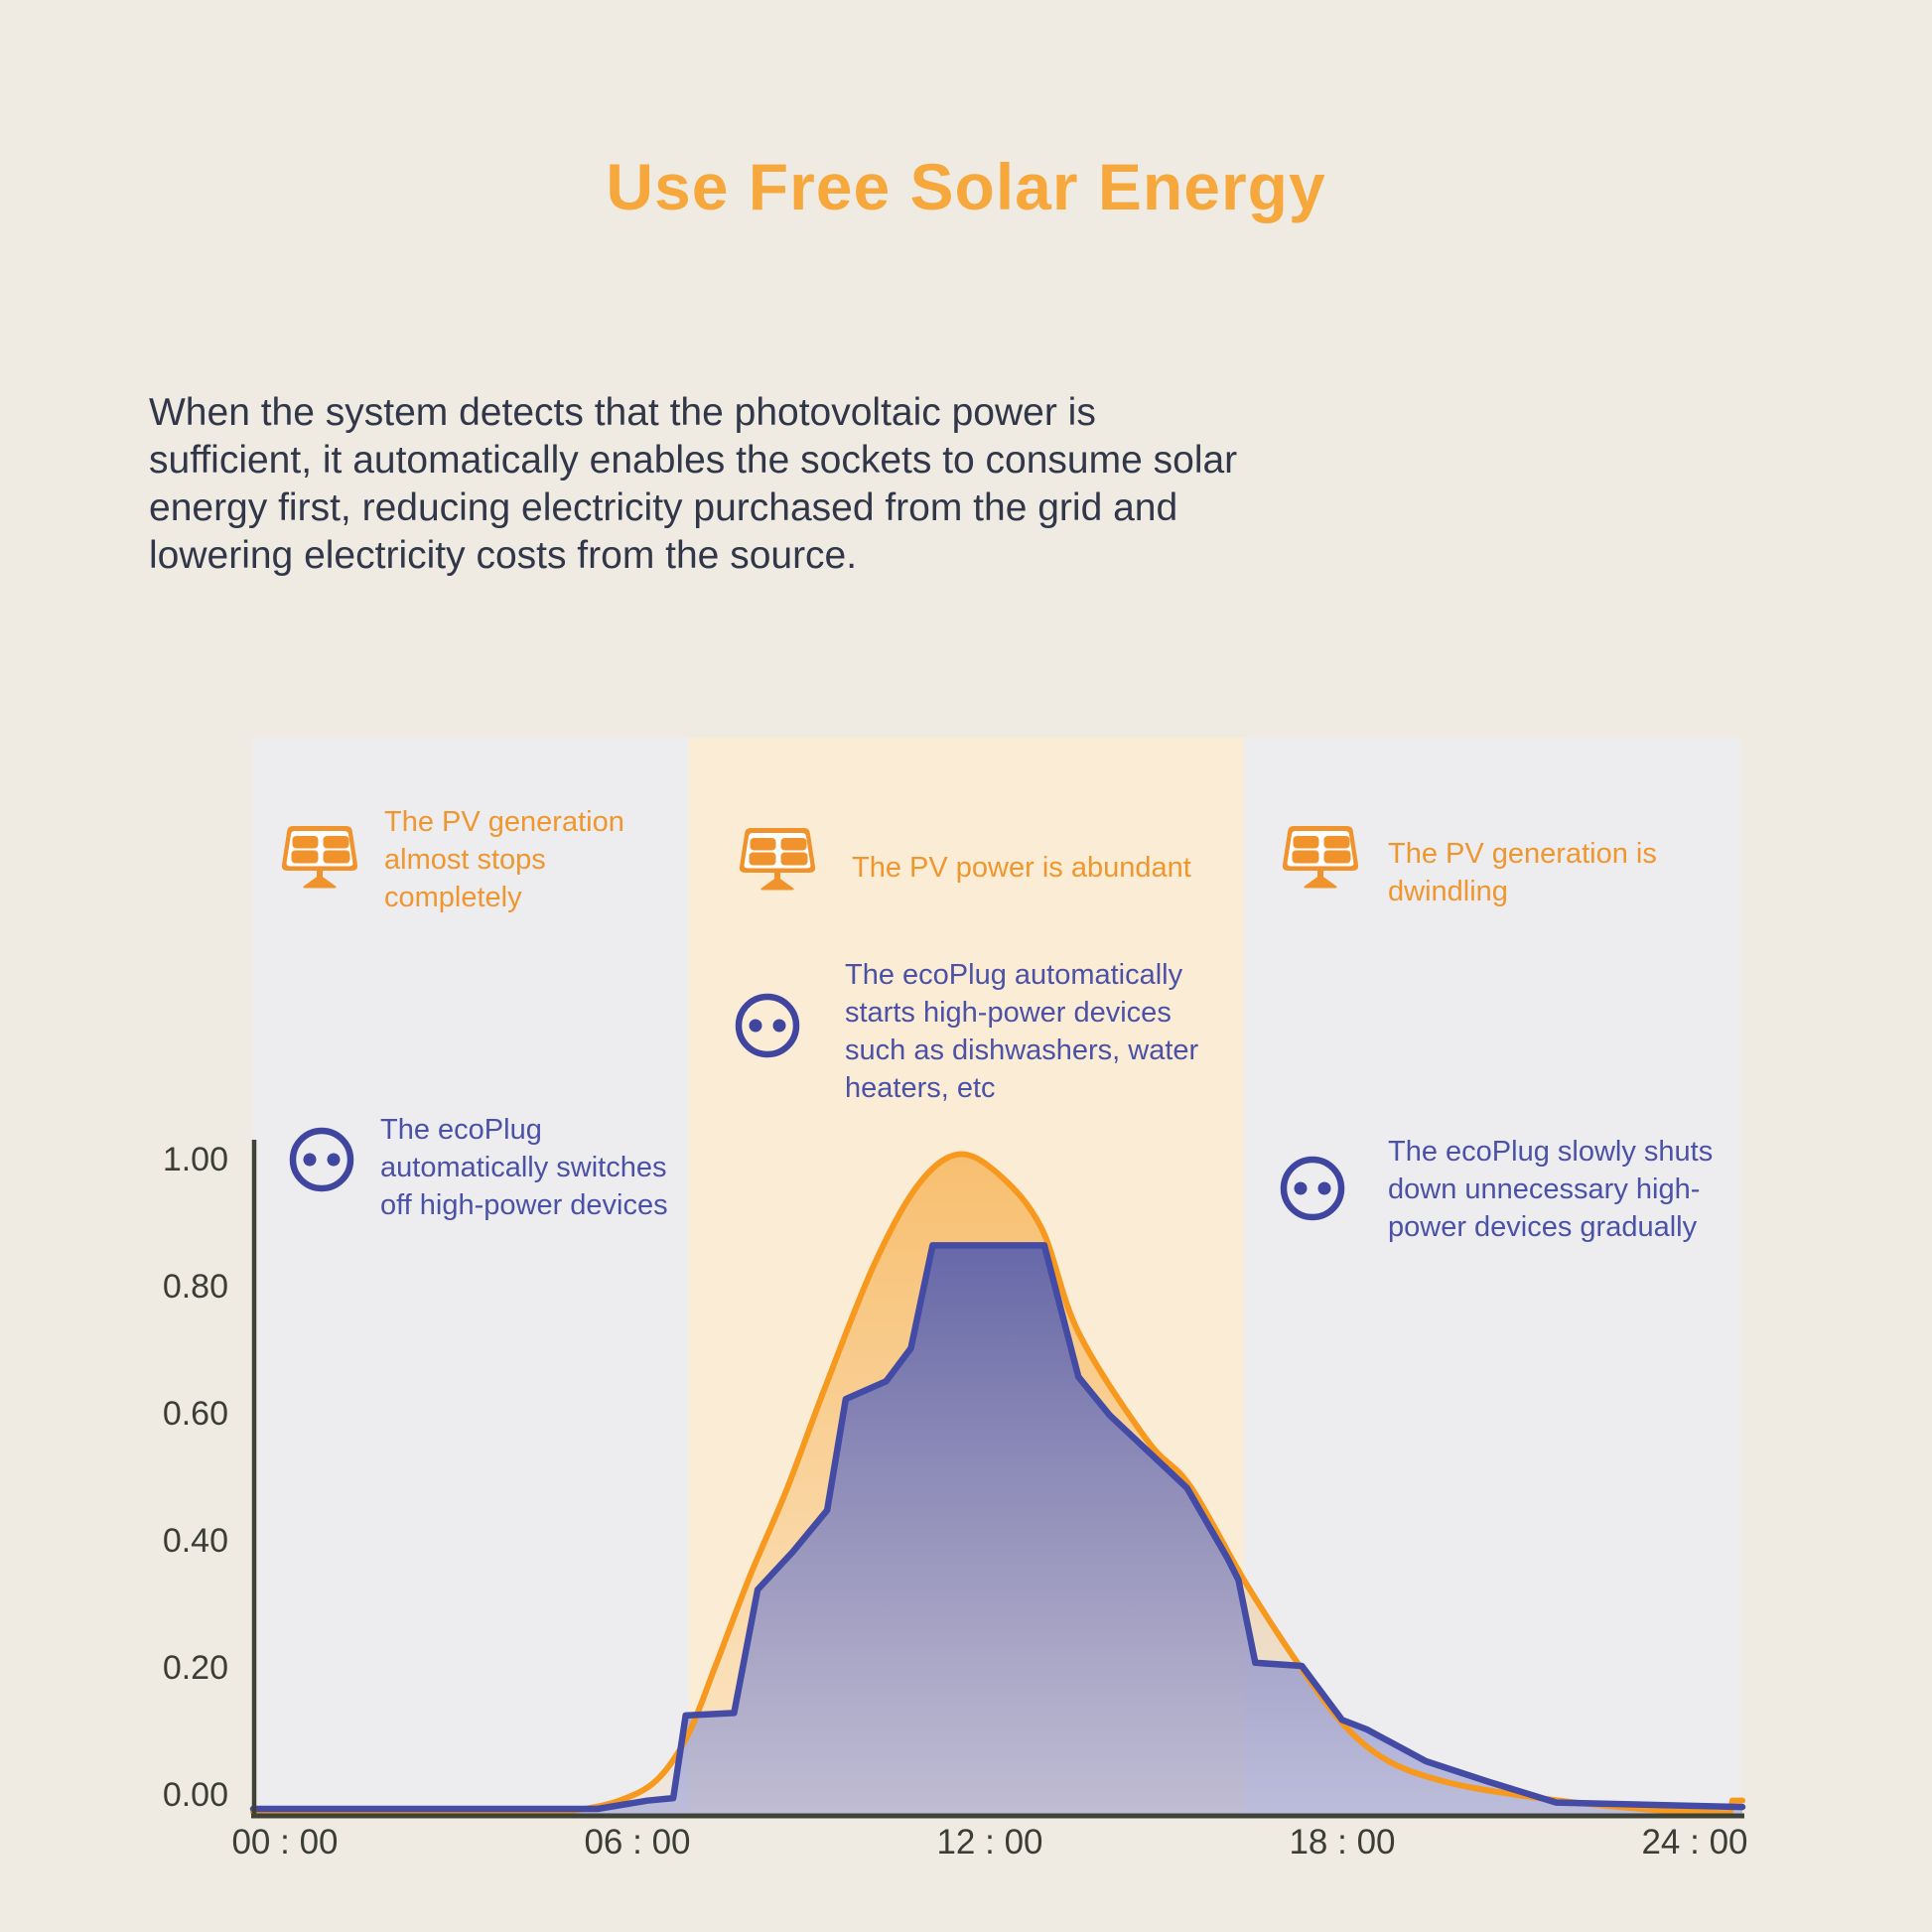 The image size is (1932, 1932). What do you see at coordinates (195, 1668) in the screenshot?
I see `y-tick-label: 0.20` at bounding box center [195, 1668].